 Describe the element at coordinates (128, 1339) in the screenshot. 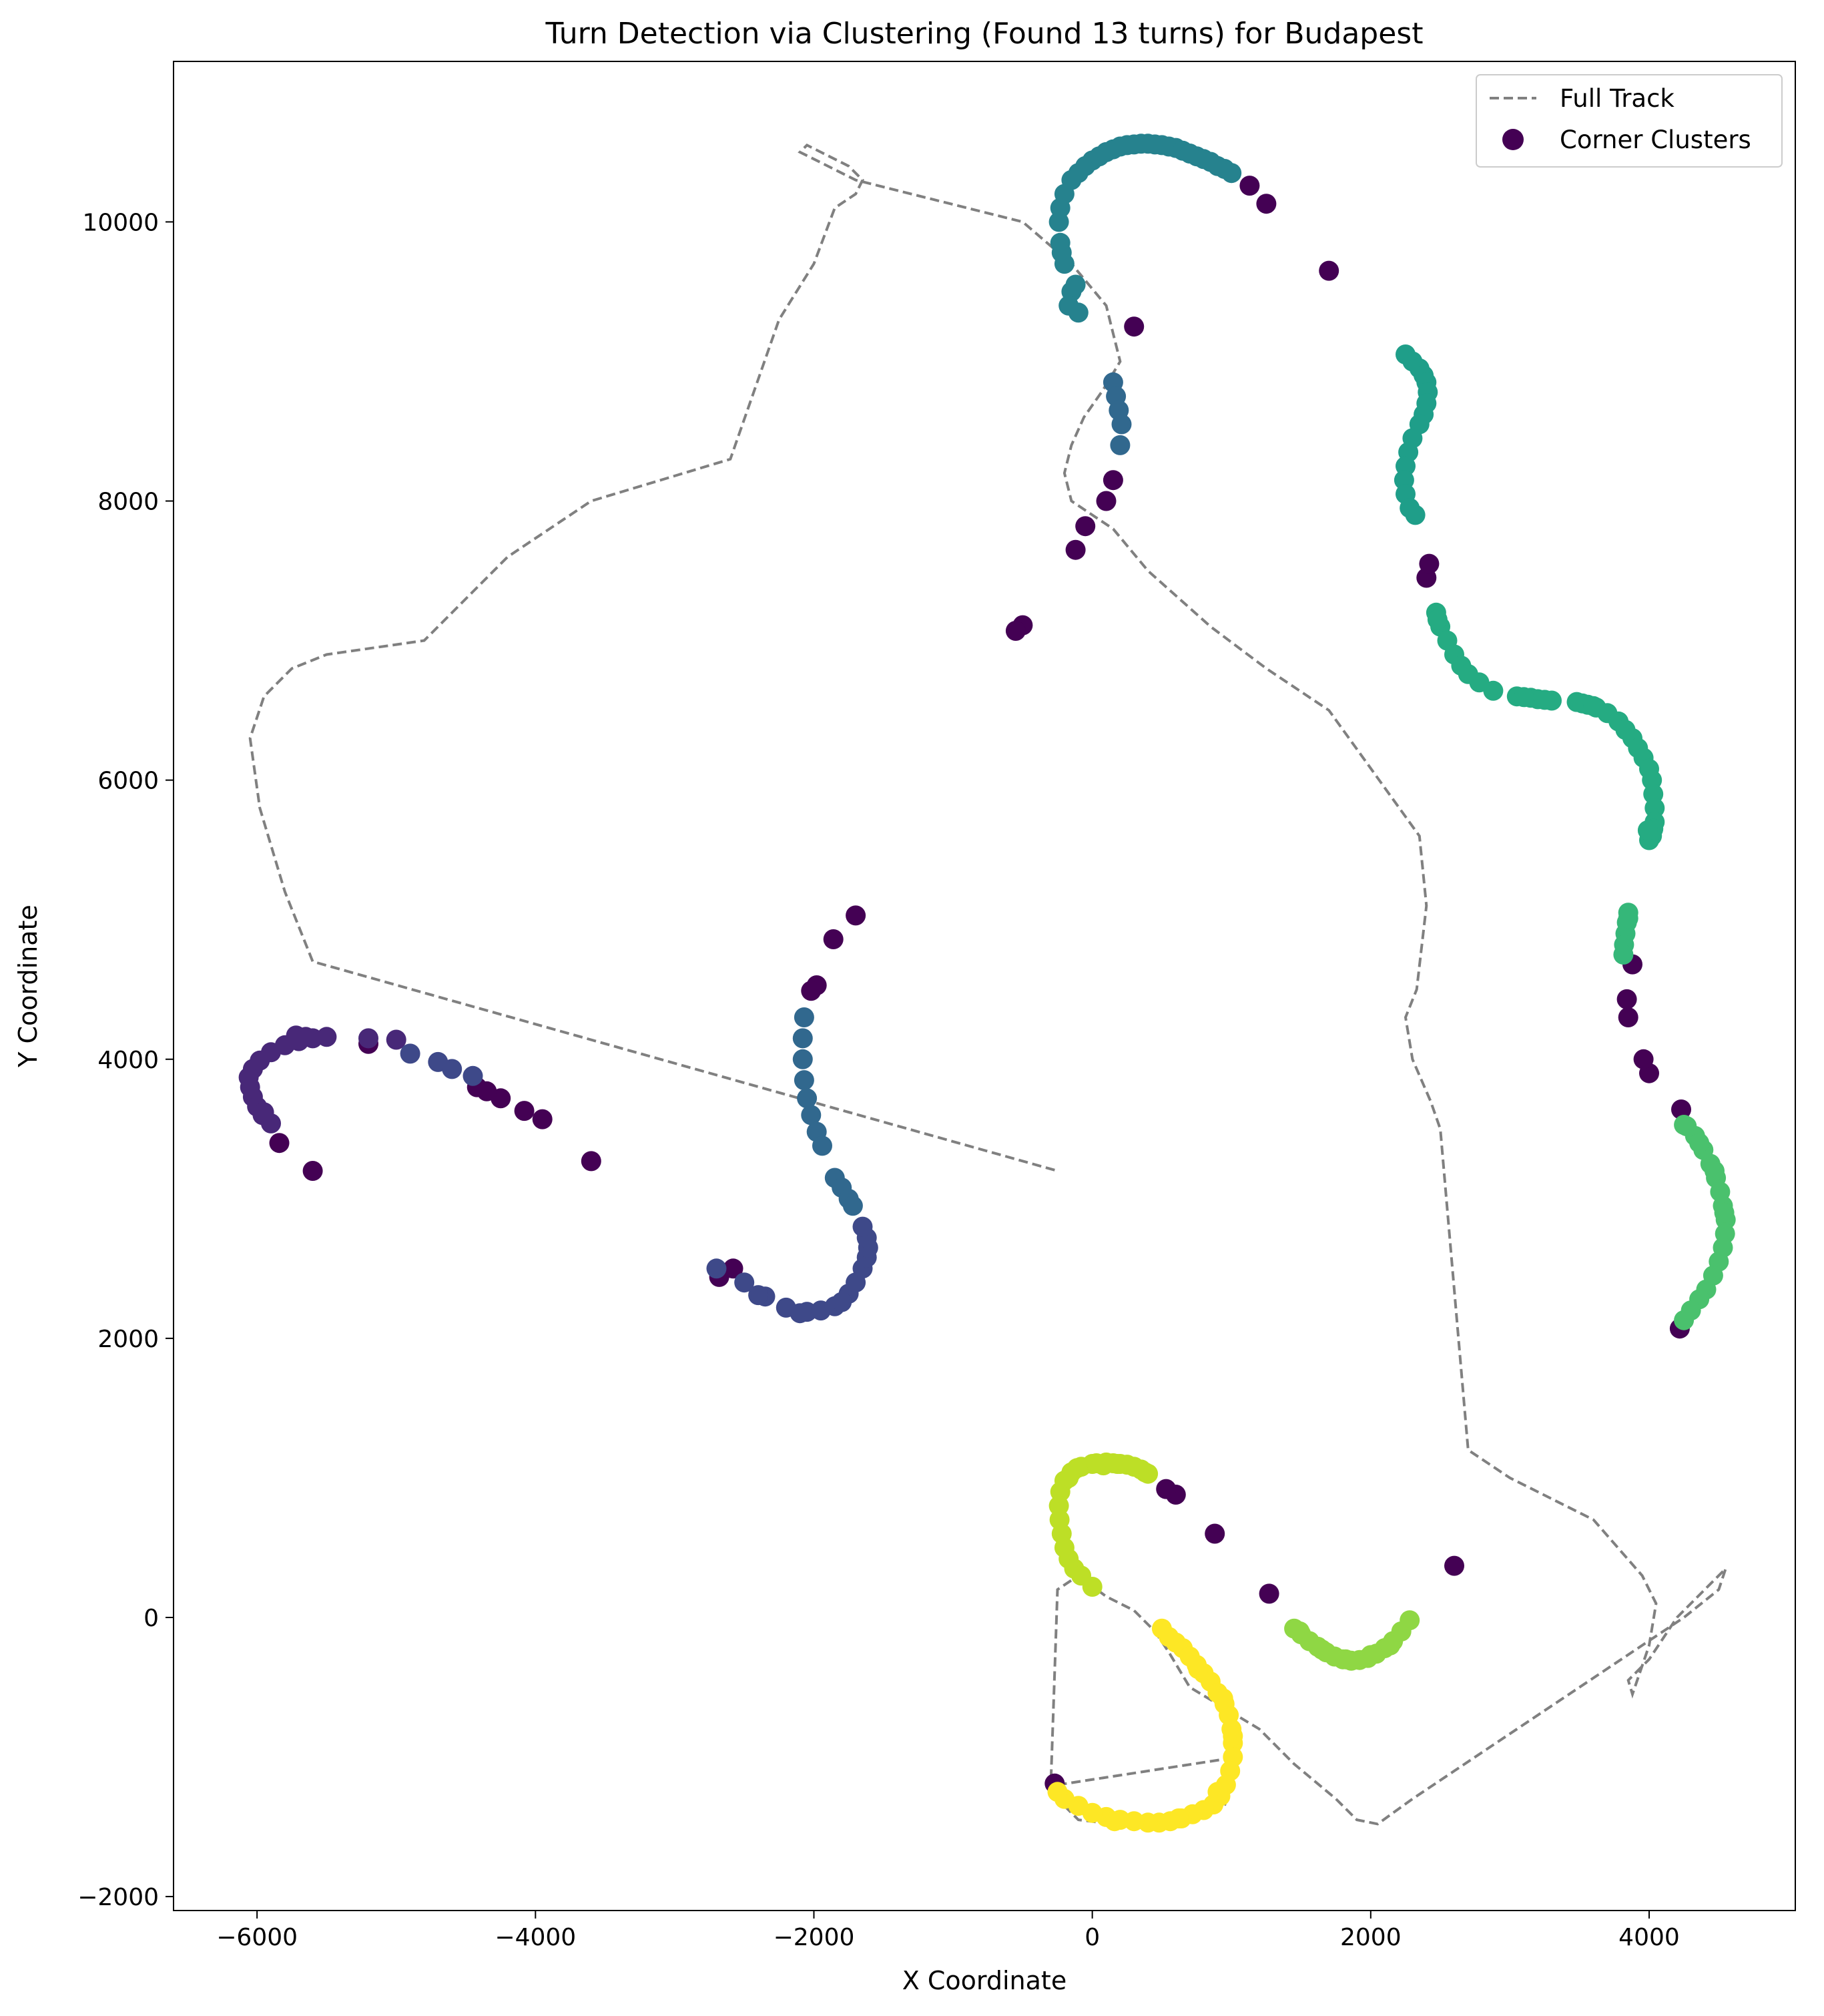

I see `y-tick-label: 2000` at that location.